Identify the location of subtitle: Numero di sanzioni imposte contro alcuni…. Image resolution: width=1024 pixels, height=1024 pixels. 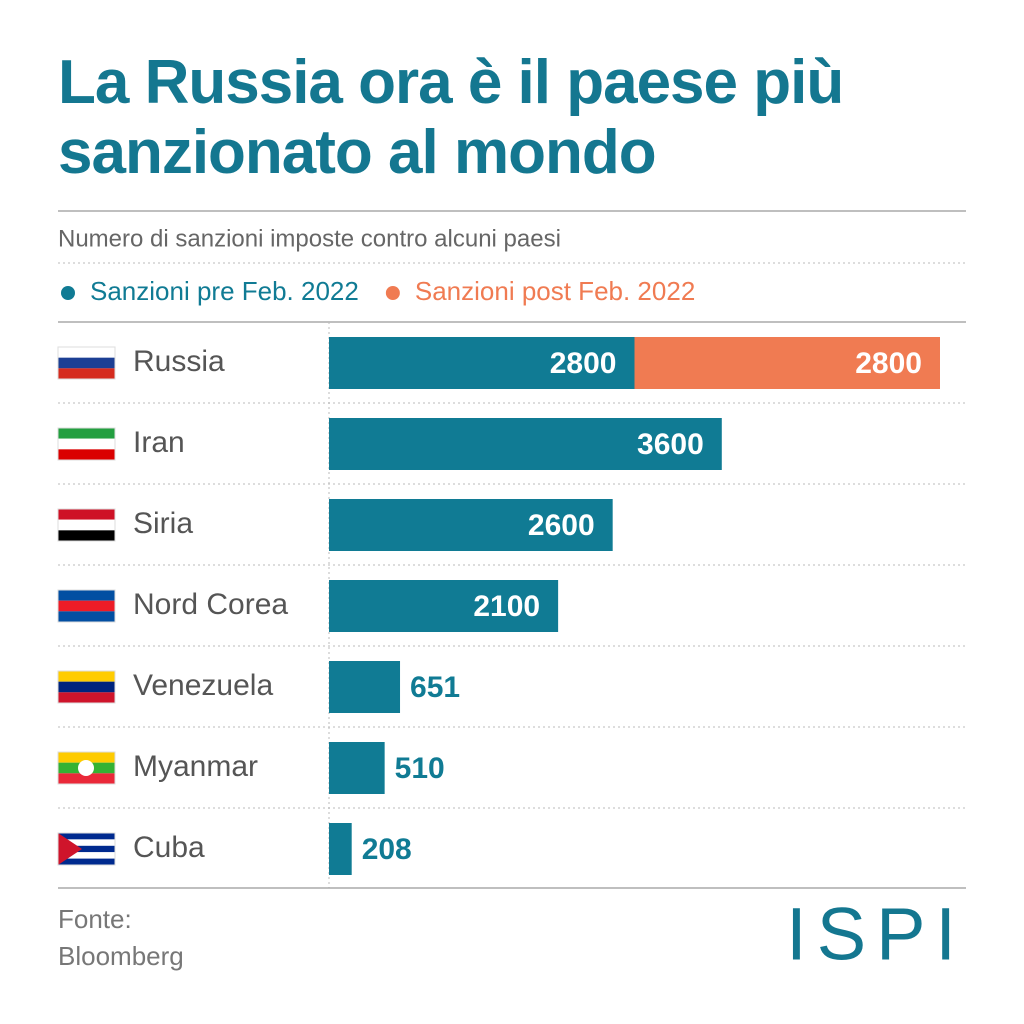
(309, 238).